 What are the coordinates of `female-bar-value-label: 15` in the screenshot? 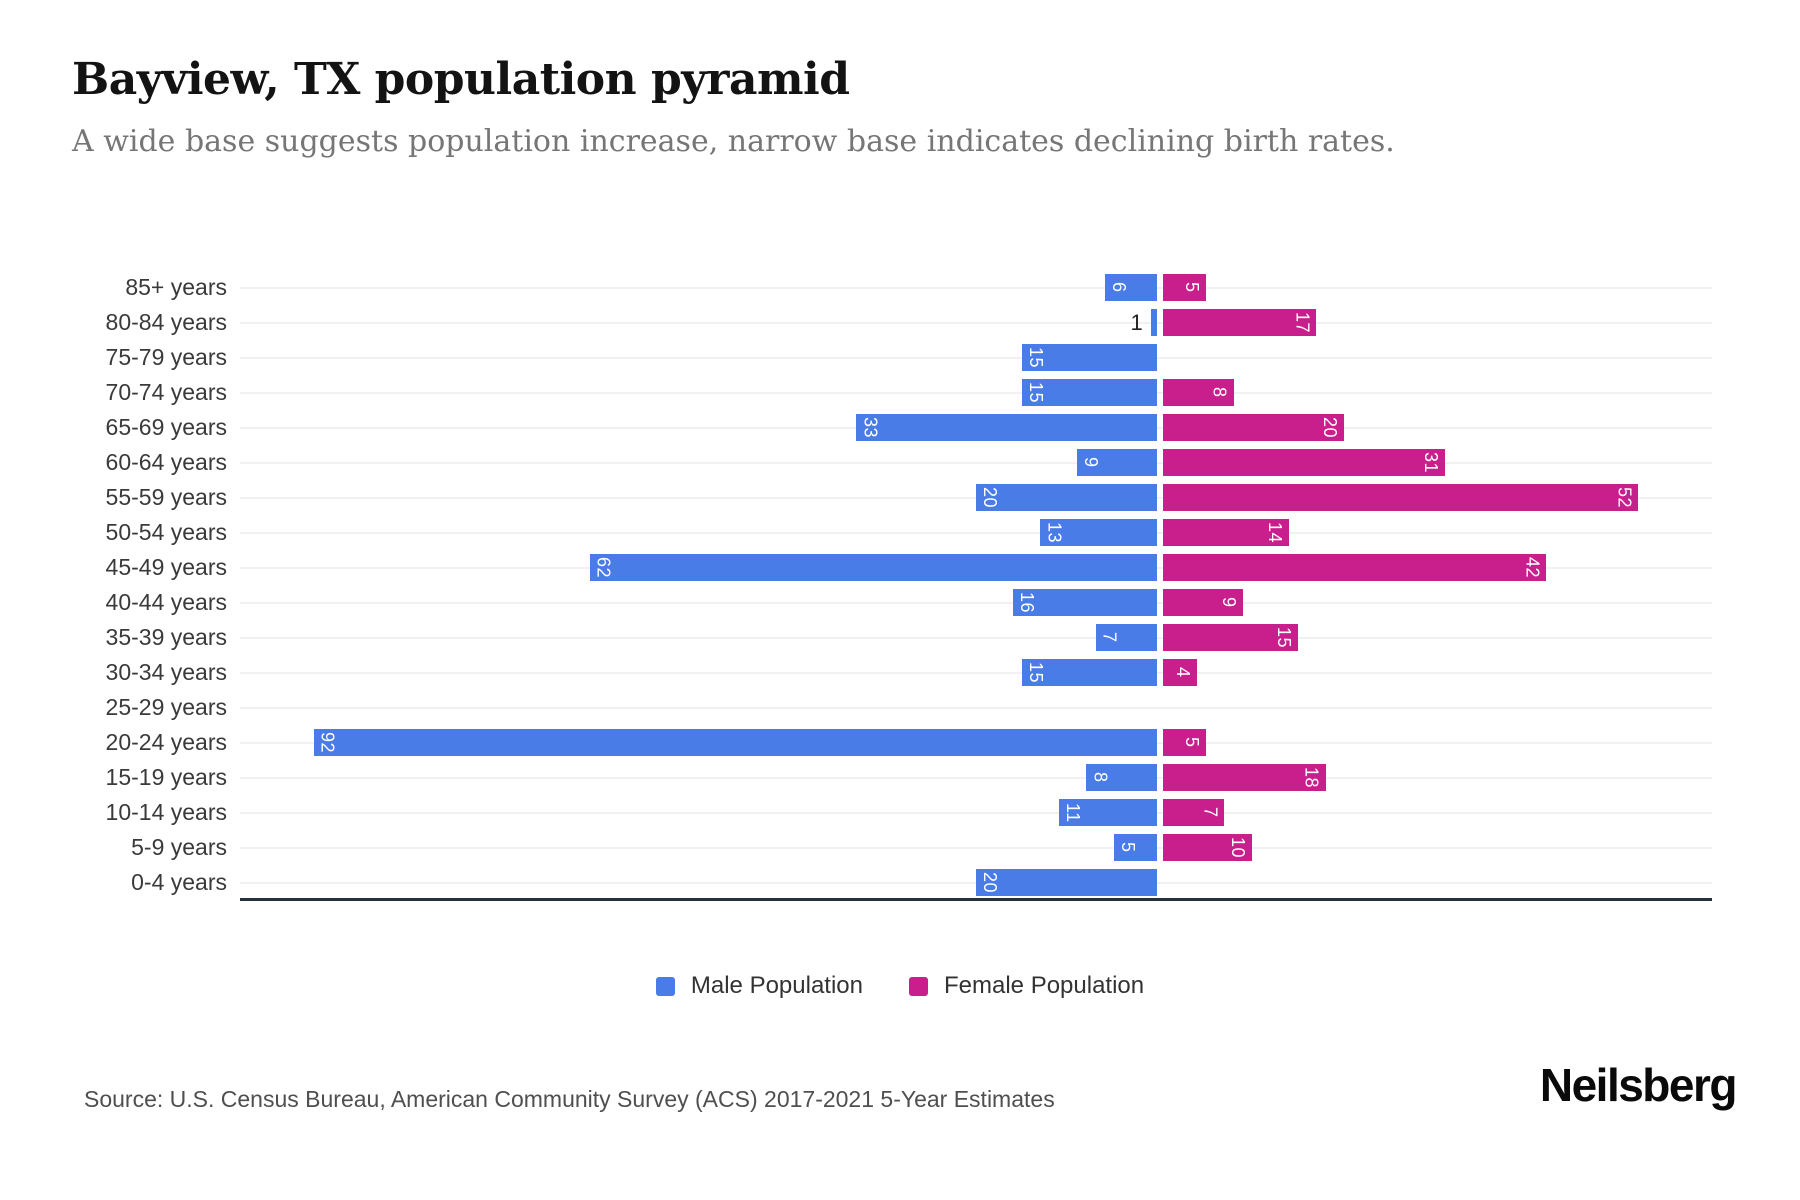 It's located at (1284, 637).